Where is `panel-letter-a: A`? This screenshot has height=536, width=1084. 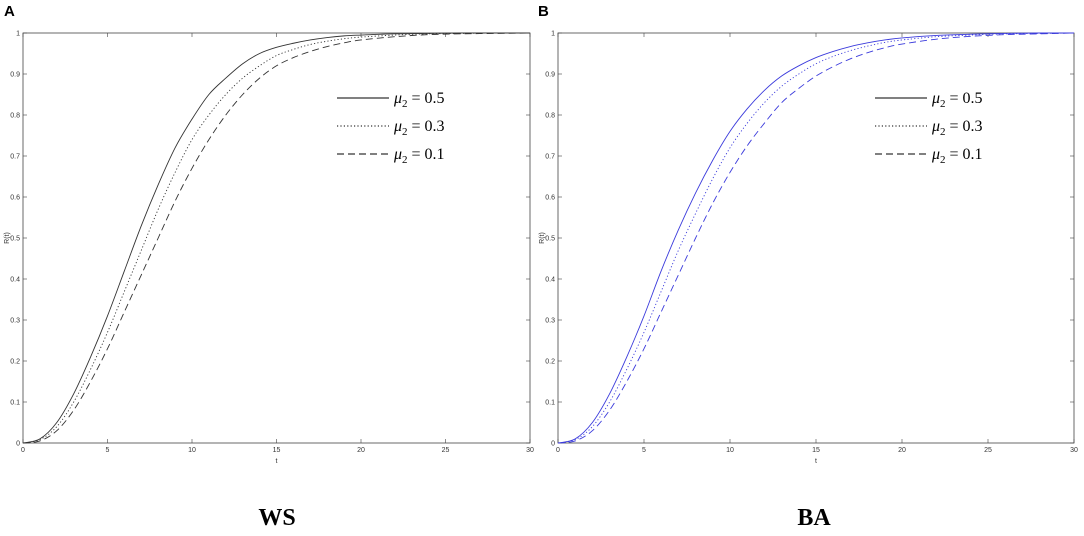
panel-letter-a: A is located at coordinates (9, 11).